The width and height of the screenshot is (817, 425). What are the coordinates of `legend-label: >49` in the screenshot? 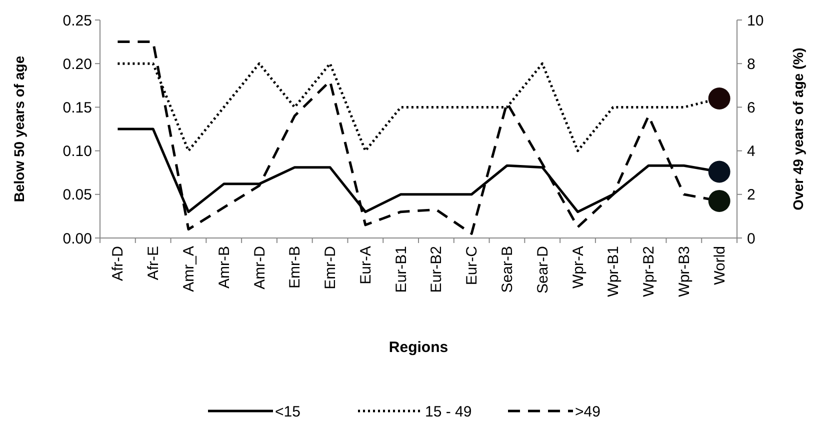 It's located at (587, 411).